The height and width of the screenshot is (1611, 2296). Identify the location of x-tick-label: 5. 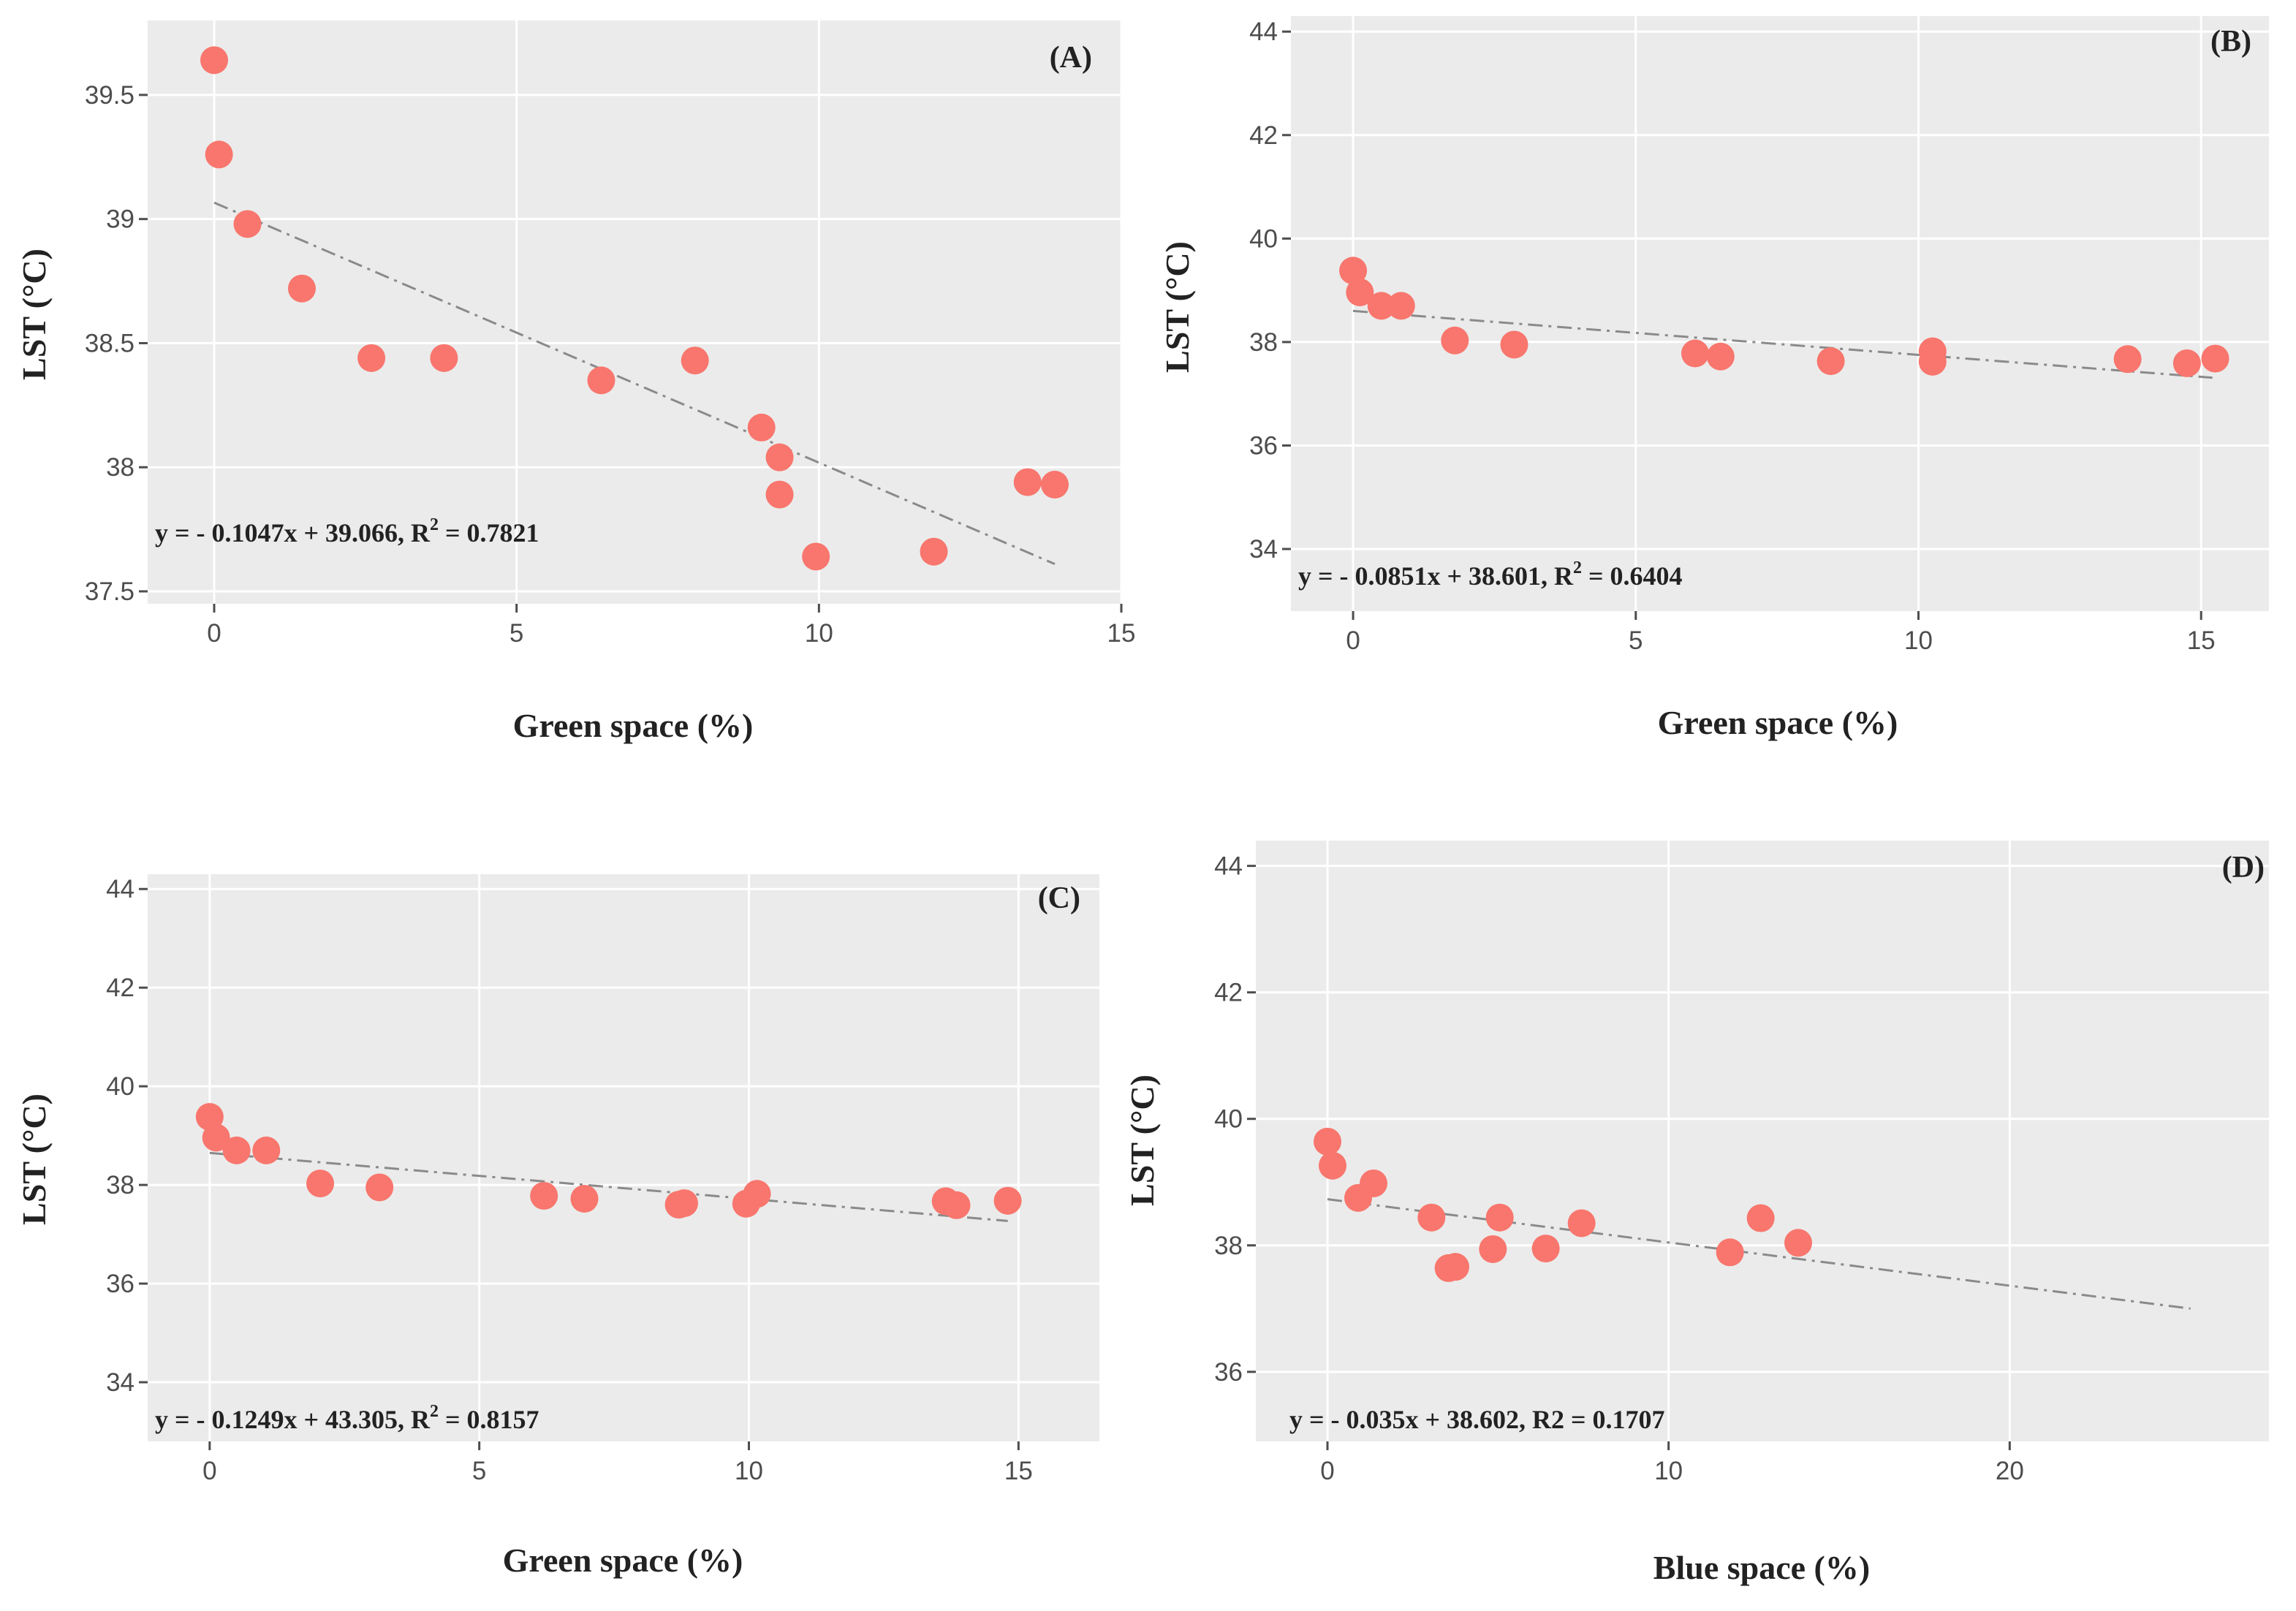
(516, 633).